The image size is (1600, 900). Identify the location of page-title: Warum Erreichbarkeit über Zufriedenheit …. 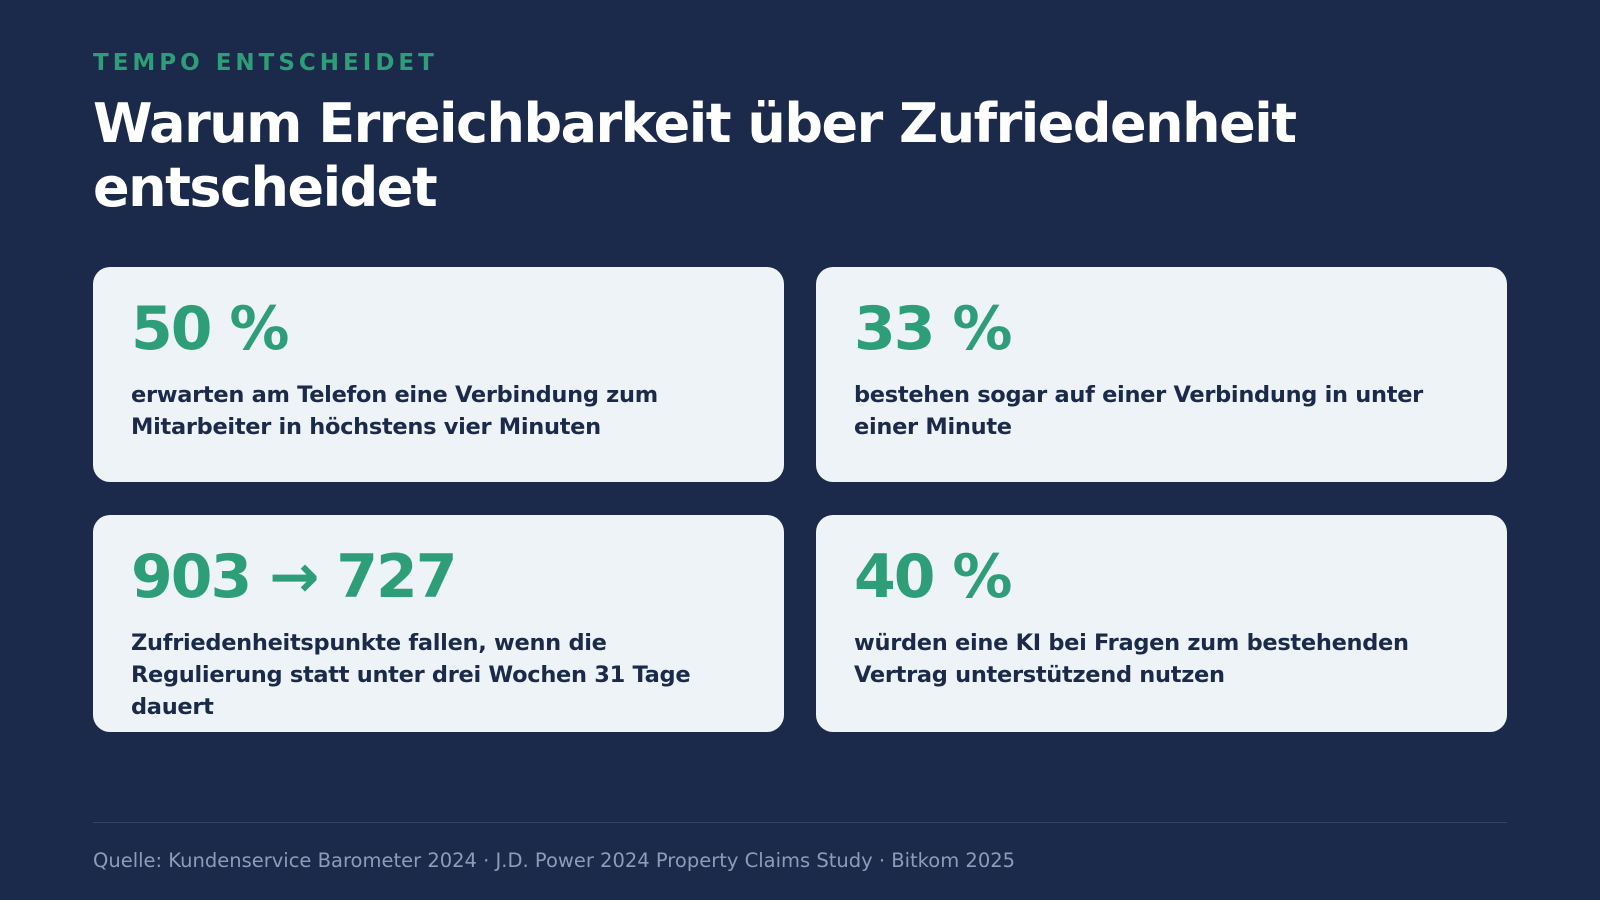
(695, 155).